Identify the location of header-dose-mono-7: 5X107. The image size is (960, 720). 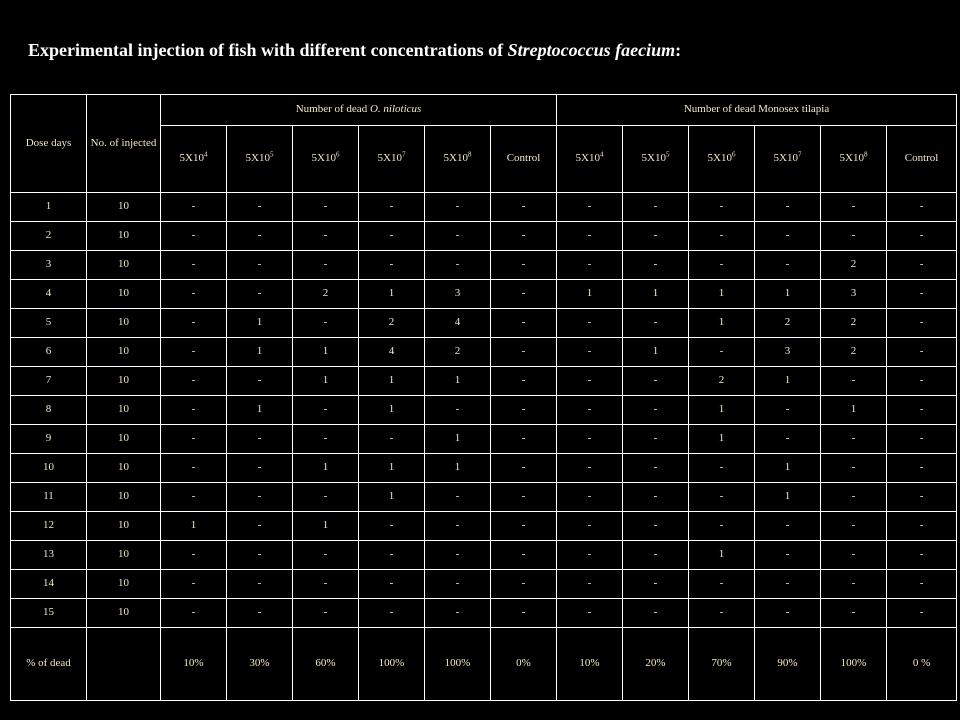
(788, 159).